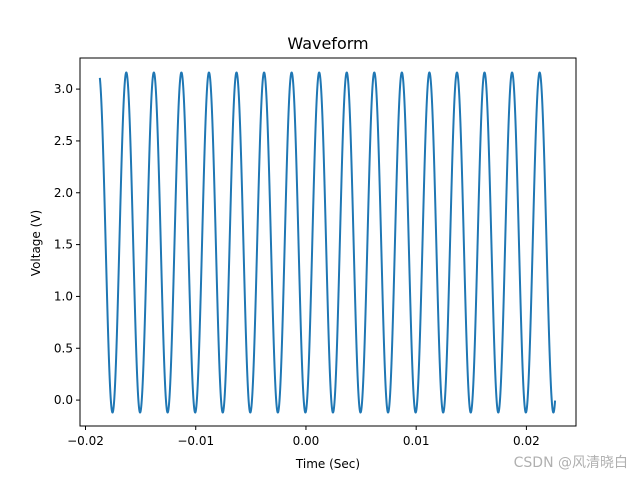 This screenshot has height=480, width=640. What do you see at coordinates (526, 441) in the screenshot?
I see `x-tick-label: 0.02` at bounding box center [526, 441].